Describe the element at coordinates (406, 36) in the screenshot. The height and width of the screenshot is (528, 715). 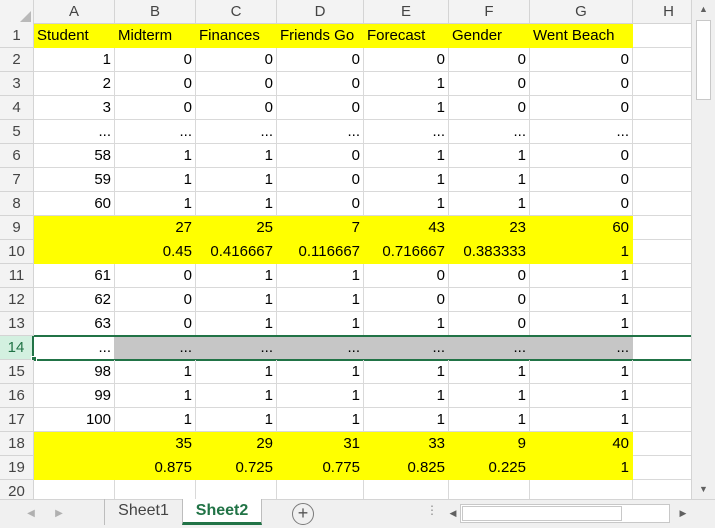
I see `header-cell: Forecast` at that location.